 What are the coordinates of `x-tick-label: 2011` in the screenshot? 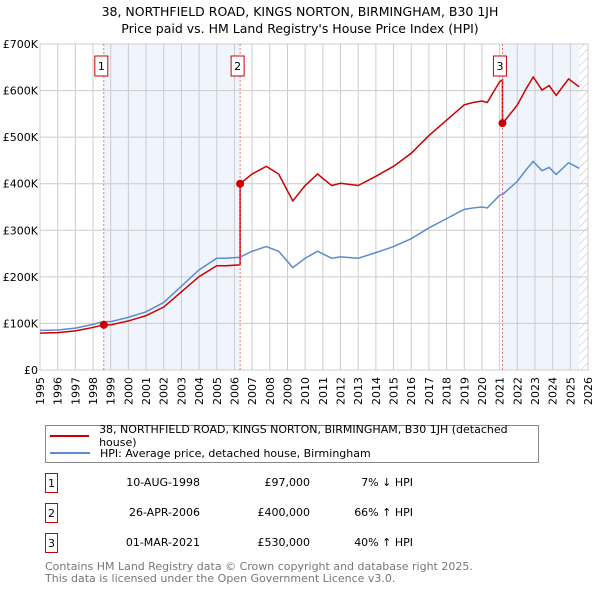 It's located at (323, 391).